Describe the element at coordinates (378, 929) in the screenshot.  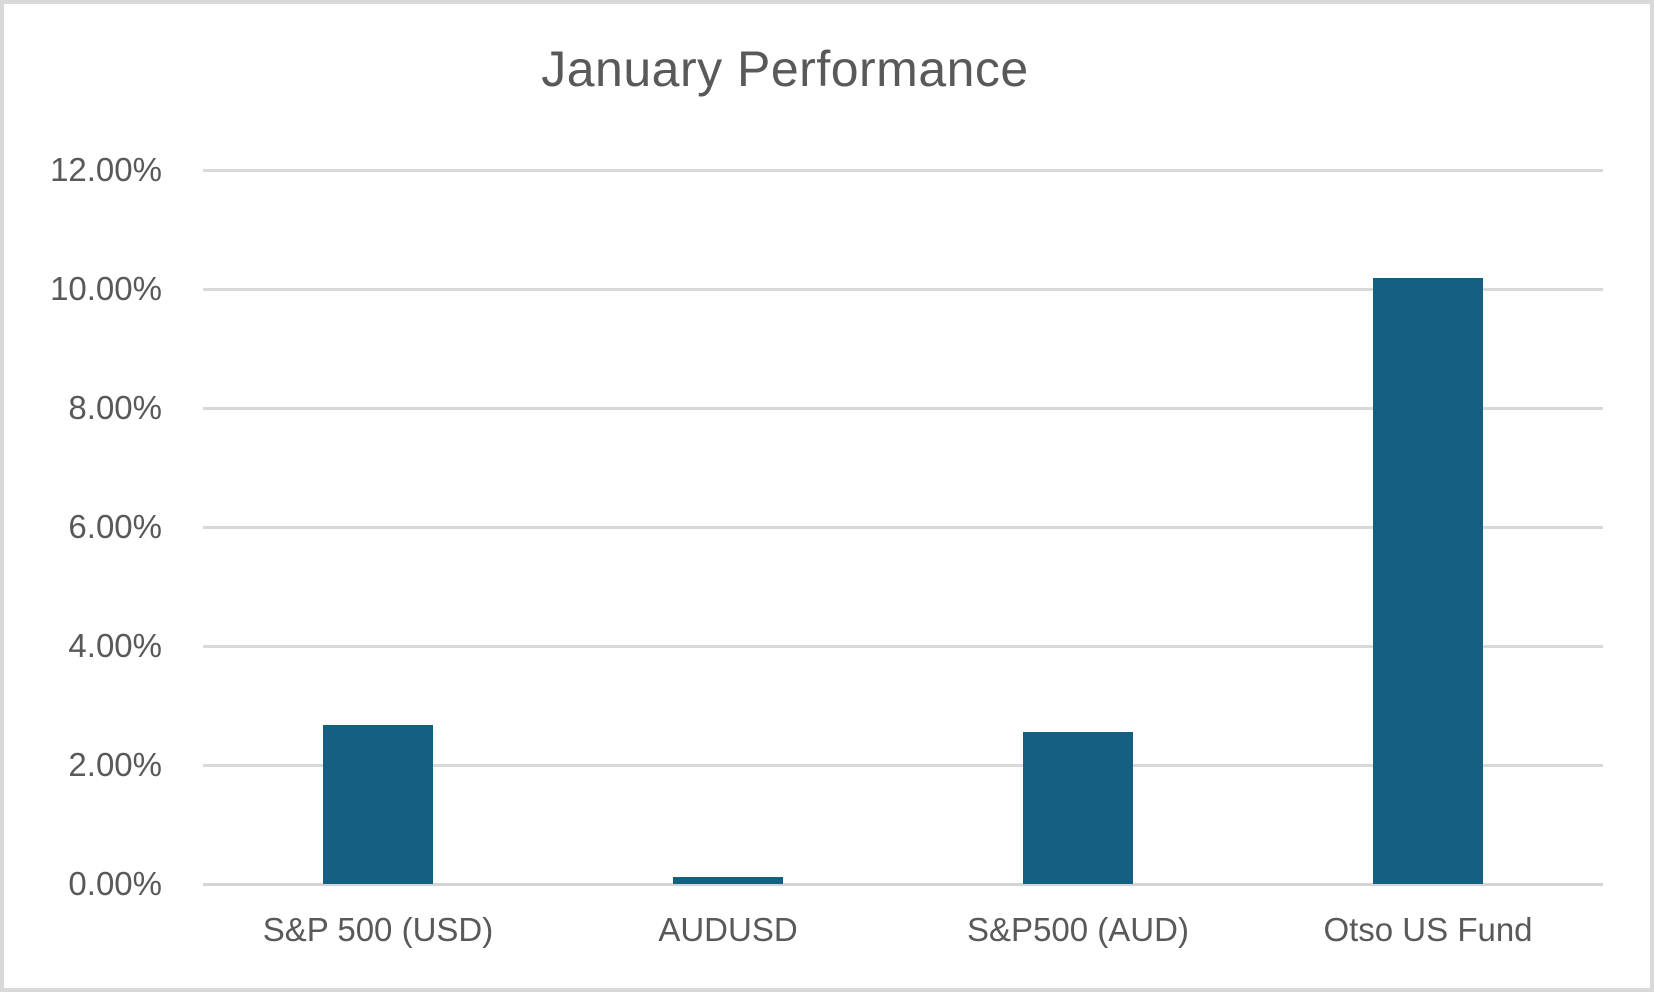
I see `x-axis-category-label: S&P 500 (USD)` at that location.